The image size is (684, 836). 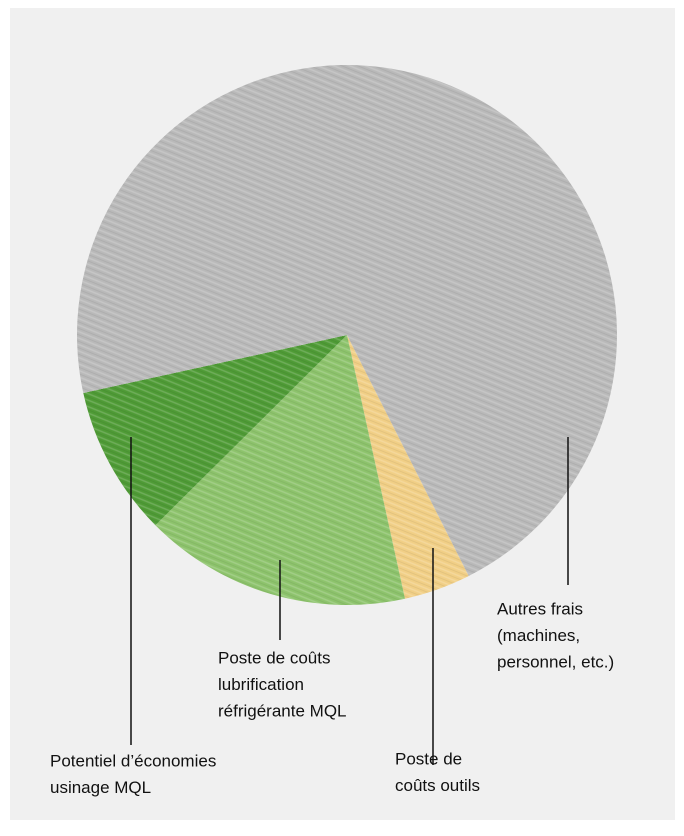 What do you see at coordinates (274, 657) in the screenshot?
I see `slice-label: Poste de coûts` at bounding box center [274, 657].